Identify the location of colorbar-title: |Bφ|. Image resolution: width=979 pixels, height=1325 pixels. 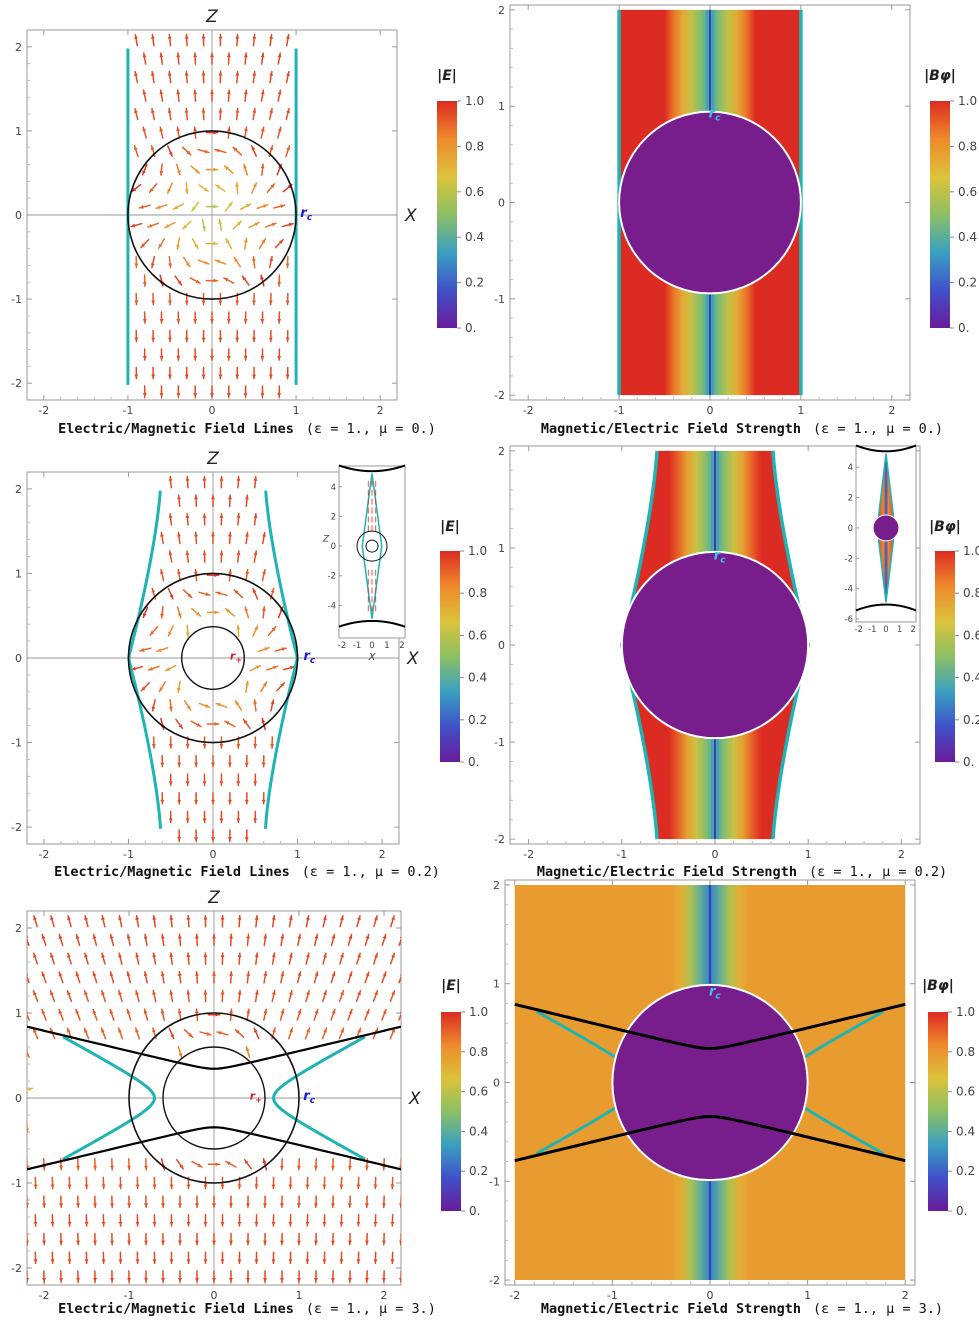
(945, 527).